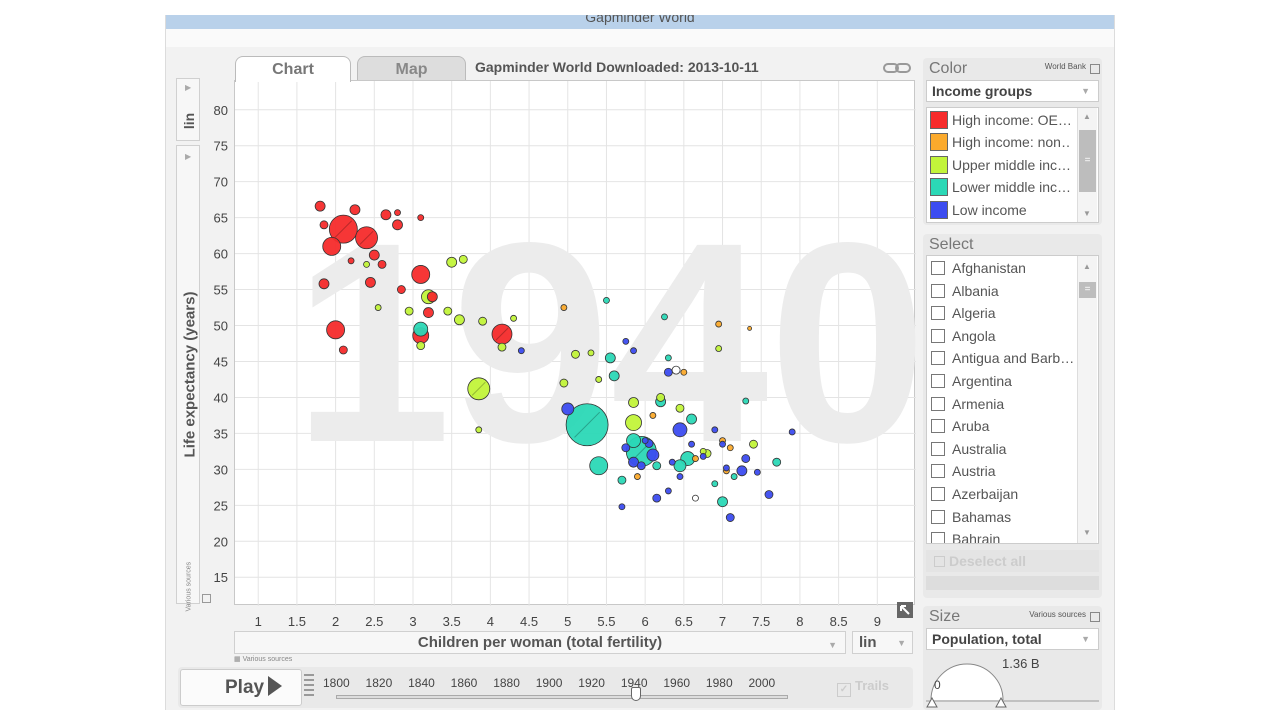  What do you see at coordinates (1004, 268) in the screenshot?
I see `country-item: Afghanistan` at bounding box center [1004, 268].